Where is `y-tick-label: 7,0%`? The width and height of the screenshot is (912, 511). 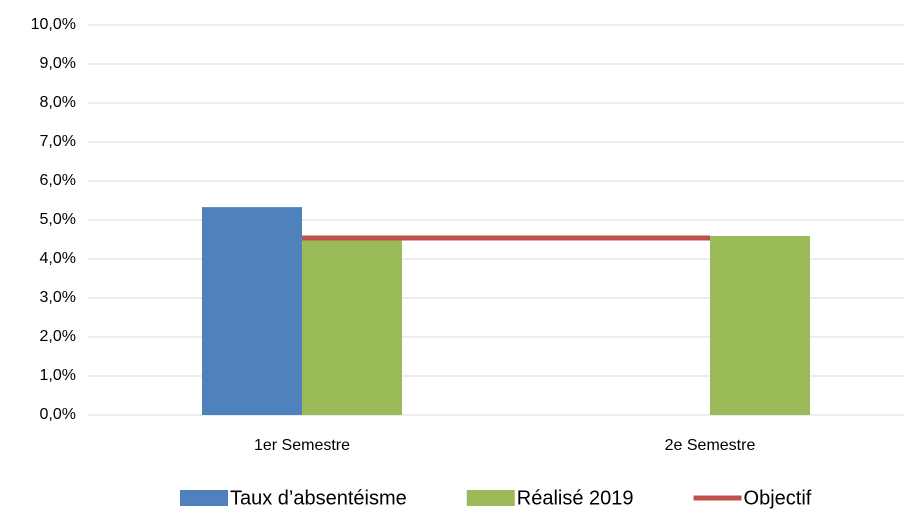 y-tick-label: 7,0% is located at coordinates (58, 141).